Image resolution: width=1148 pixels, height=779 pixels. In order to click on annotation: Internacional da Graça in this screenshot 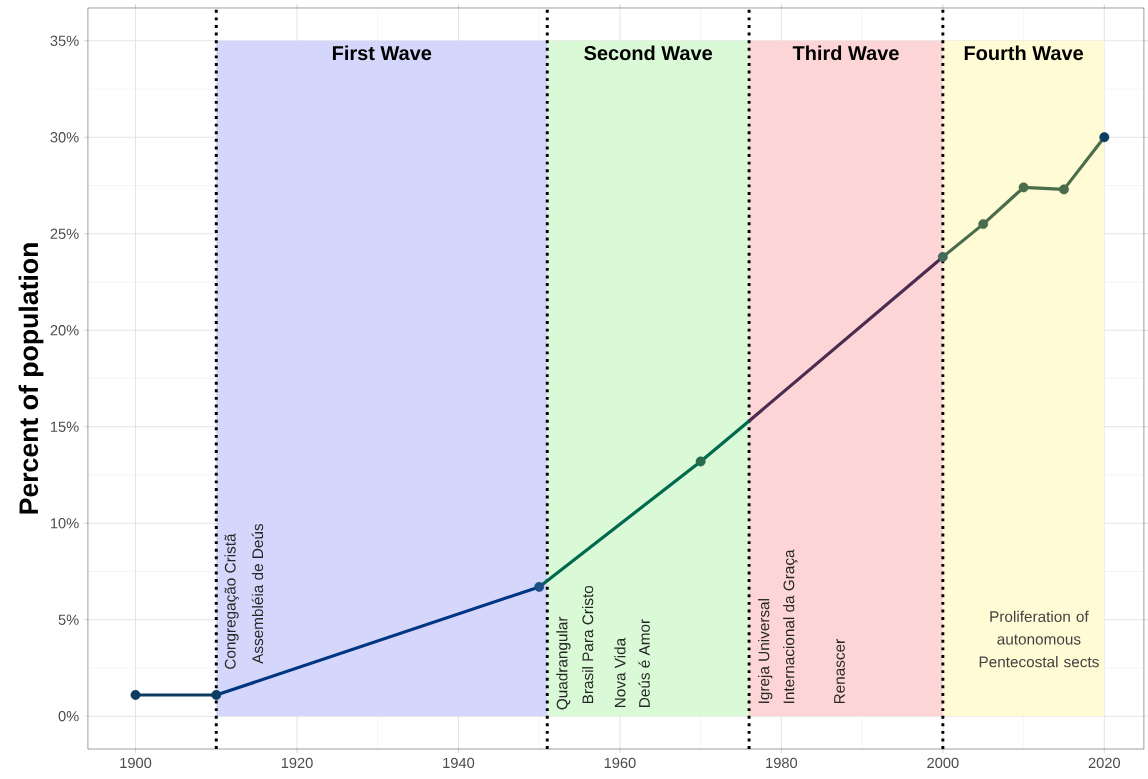, I will do `click(790, 626)`.